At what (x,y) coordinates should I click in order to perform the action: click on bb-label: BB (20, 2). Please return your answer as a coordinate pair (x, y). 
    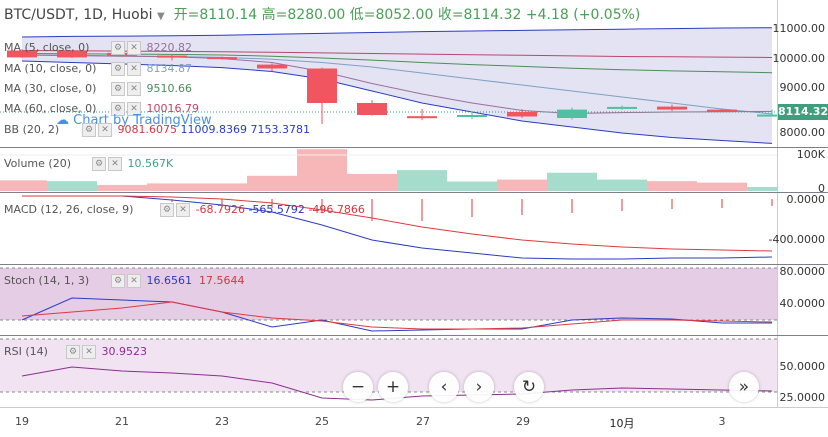
    Looking at the image, I should click on (32, 129).